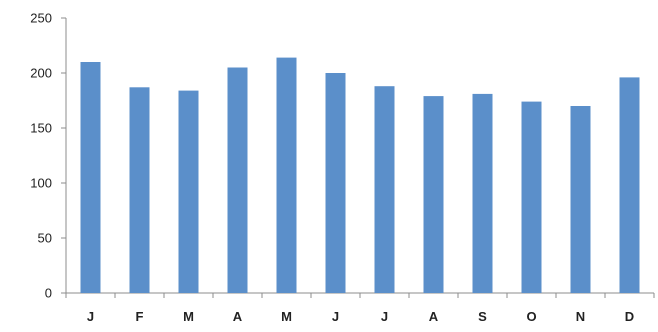  What do you see at coordinates (41, 18) in the screenshot?
I see `y-tick-label: 250` at bounding box center [41, 18].